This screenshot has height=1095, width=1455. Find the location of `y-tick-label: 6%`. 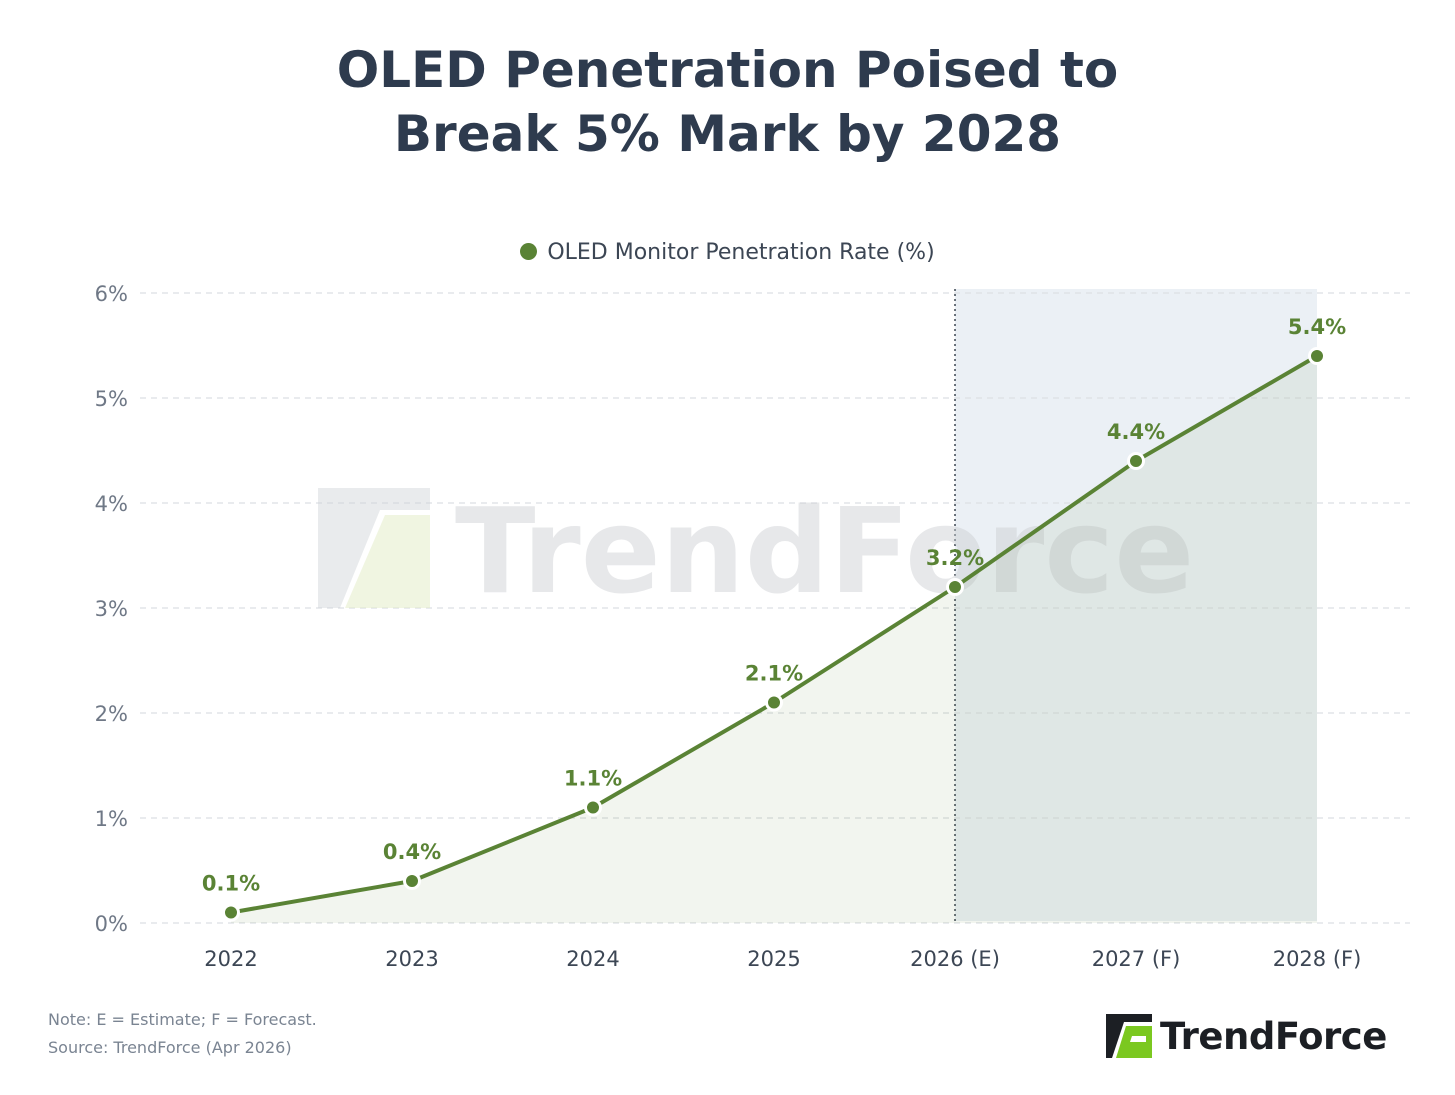

y-tick-label: 6% is located at coordinates (111, 294).